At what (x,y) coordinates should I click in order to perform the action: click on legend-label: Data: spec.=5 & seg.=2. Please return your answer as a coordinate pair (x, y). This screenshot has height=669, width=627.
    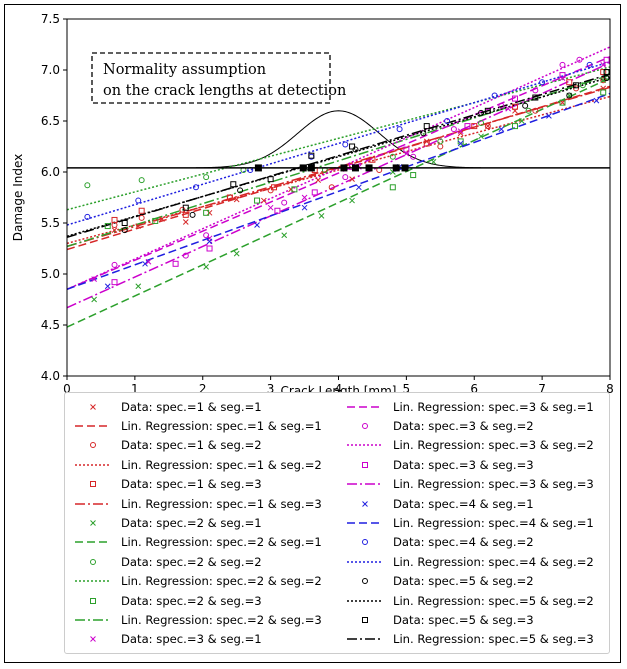
    Looking at the image, I should click on (463, 581).